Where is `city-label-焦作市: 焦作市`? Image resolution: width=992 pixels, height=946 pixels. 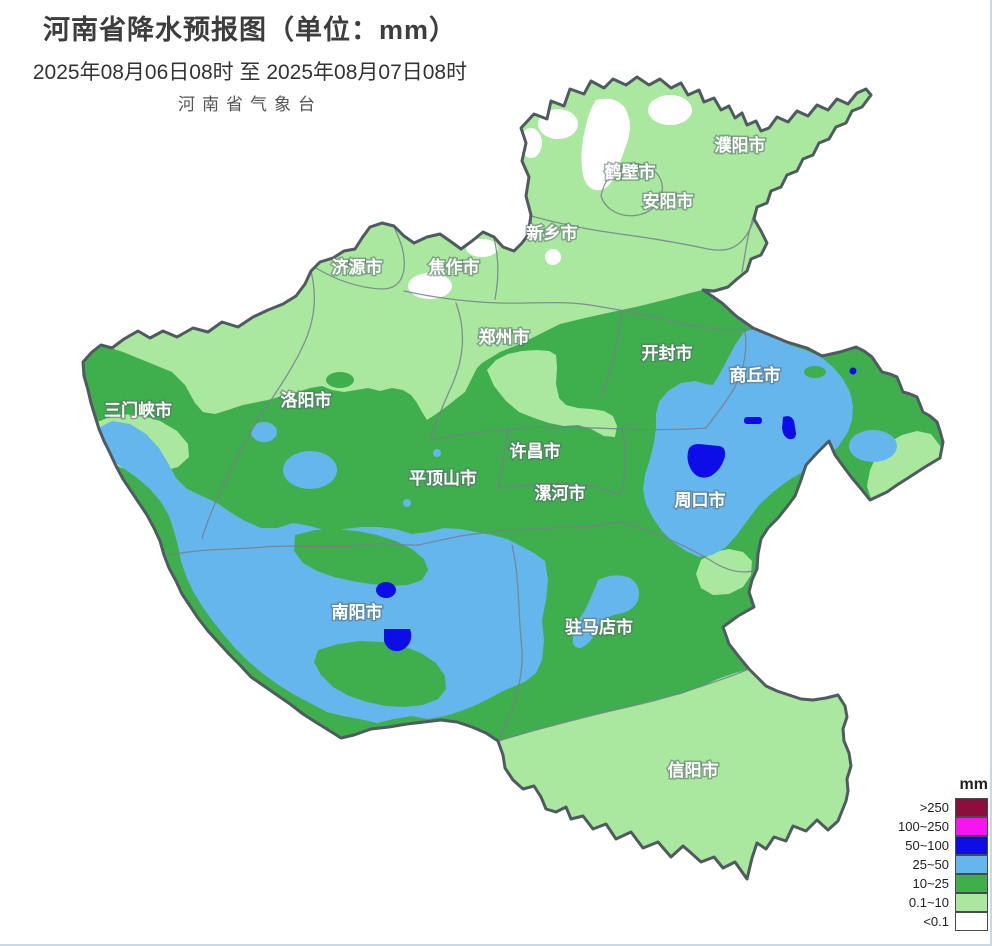
city-label-焦作市: 焦作市 is located at coordinates (454, 267).